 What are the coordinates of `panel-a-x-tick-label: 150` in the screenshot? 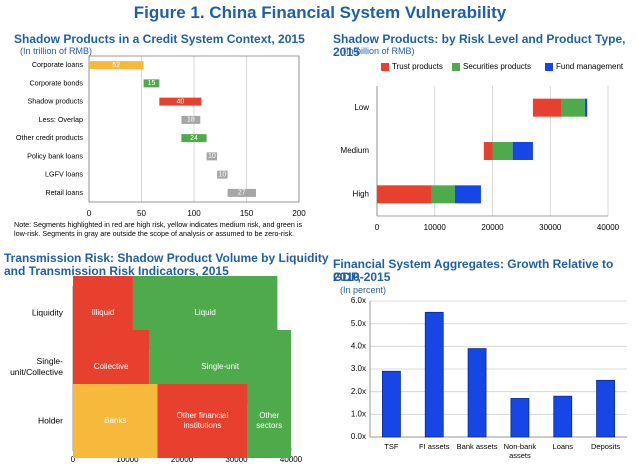 It's located at (247, 213).